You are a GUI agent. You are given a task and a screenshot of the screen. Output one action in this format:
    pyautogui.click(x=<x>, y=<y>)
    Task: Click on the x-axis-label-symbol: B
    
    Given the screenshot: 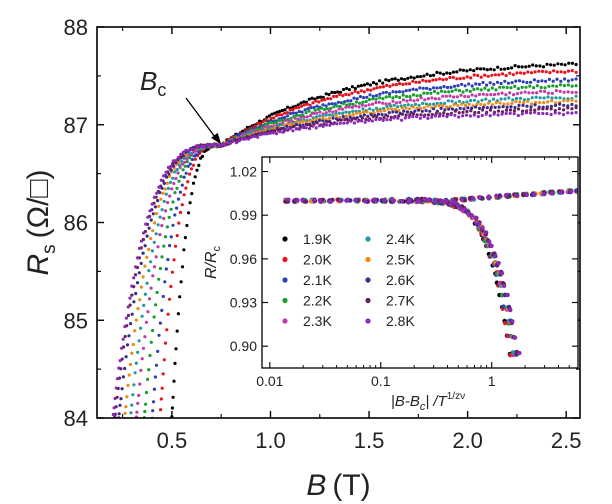 What is the action you would take?
    pyautogui.click(x=316, y=485)
    